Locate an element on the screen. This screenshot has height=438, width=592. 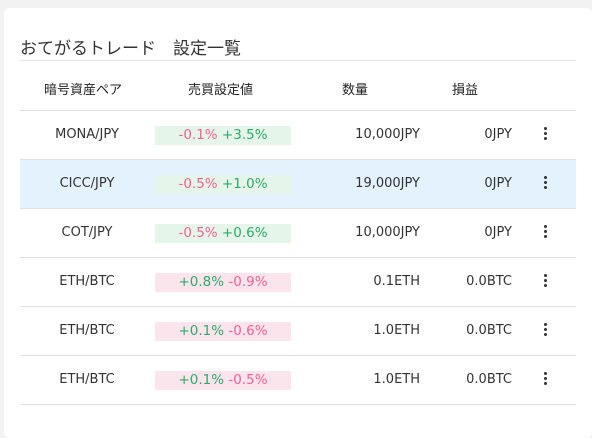
quantity-cell: 19,000JPY is located at coordinates (387, 183).